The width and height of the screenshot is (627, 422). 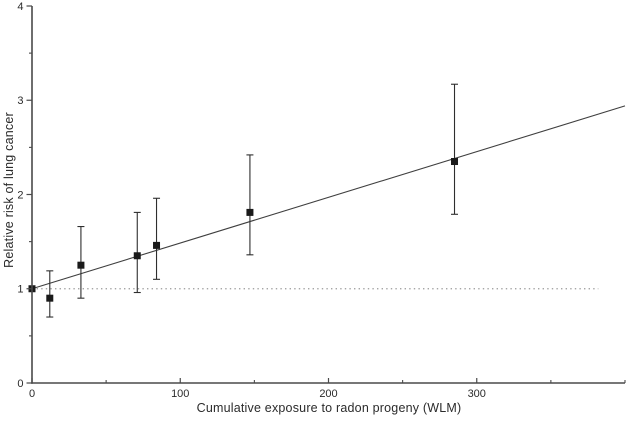 What do you see at coordinates (32, 394) in the screenshot?
I see `x-tick-label: 0` at bounding box center [32, 394].